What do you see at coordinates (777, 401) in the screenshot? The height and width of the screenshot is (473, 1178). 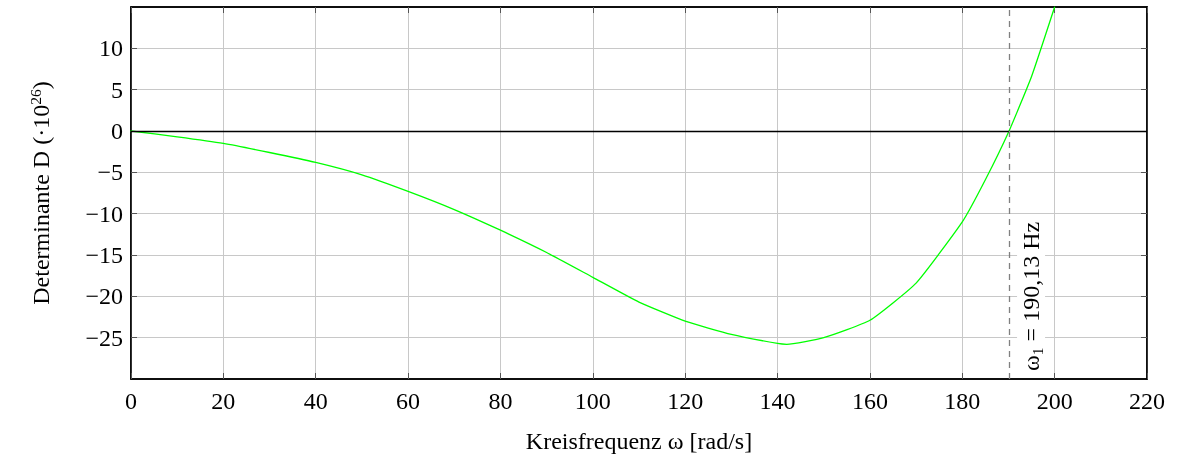 I see `x-tick-label: 140` at bounding box center [777, 401].